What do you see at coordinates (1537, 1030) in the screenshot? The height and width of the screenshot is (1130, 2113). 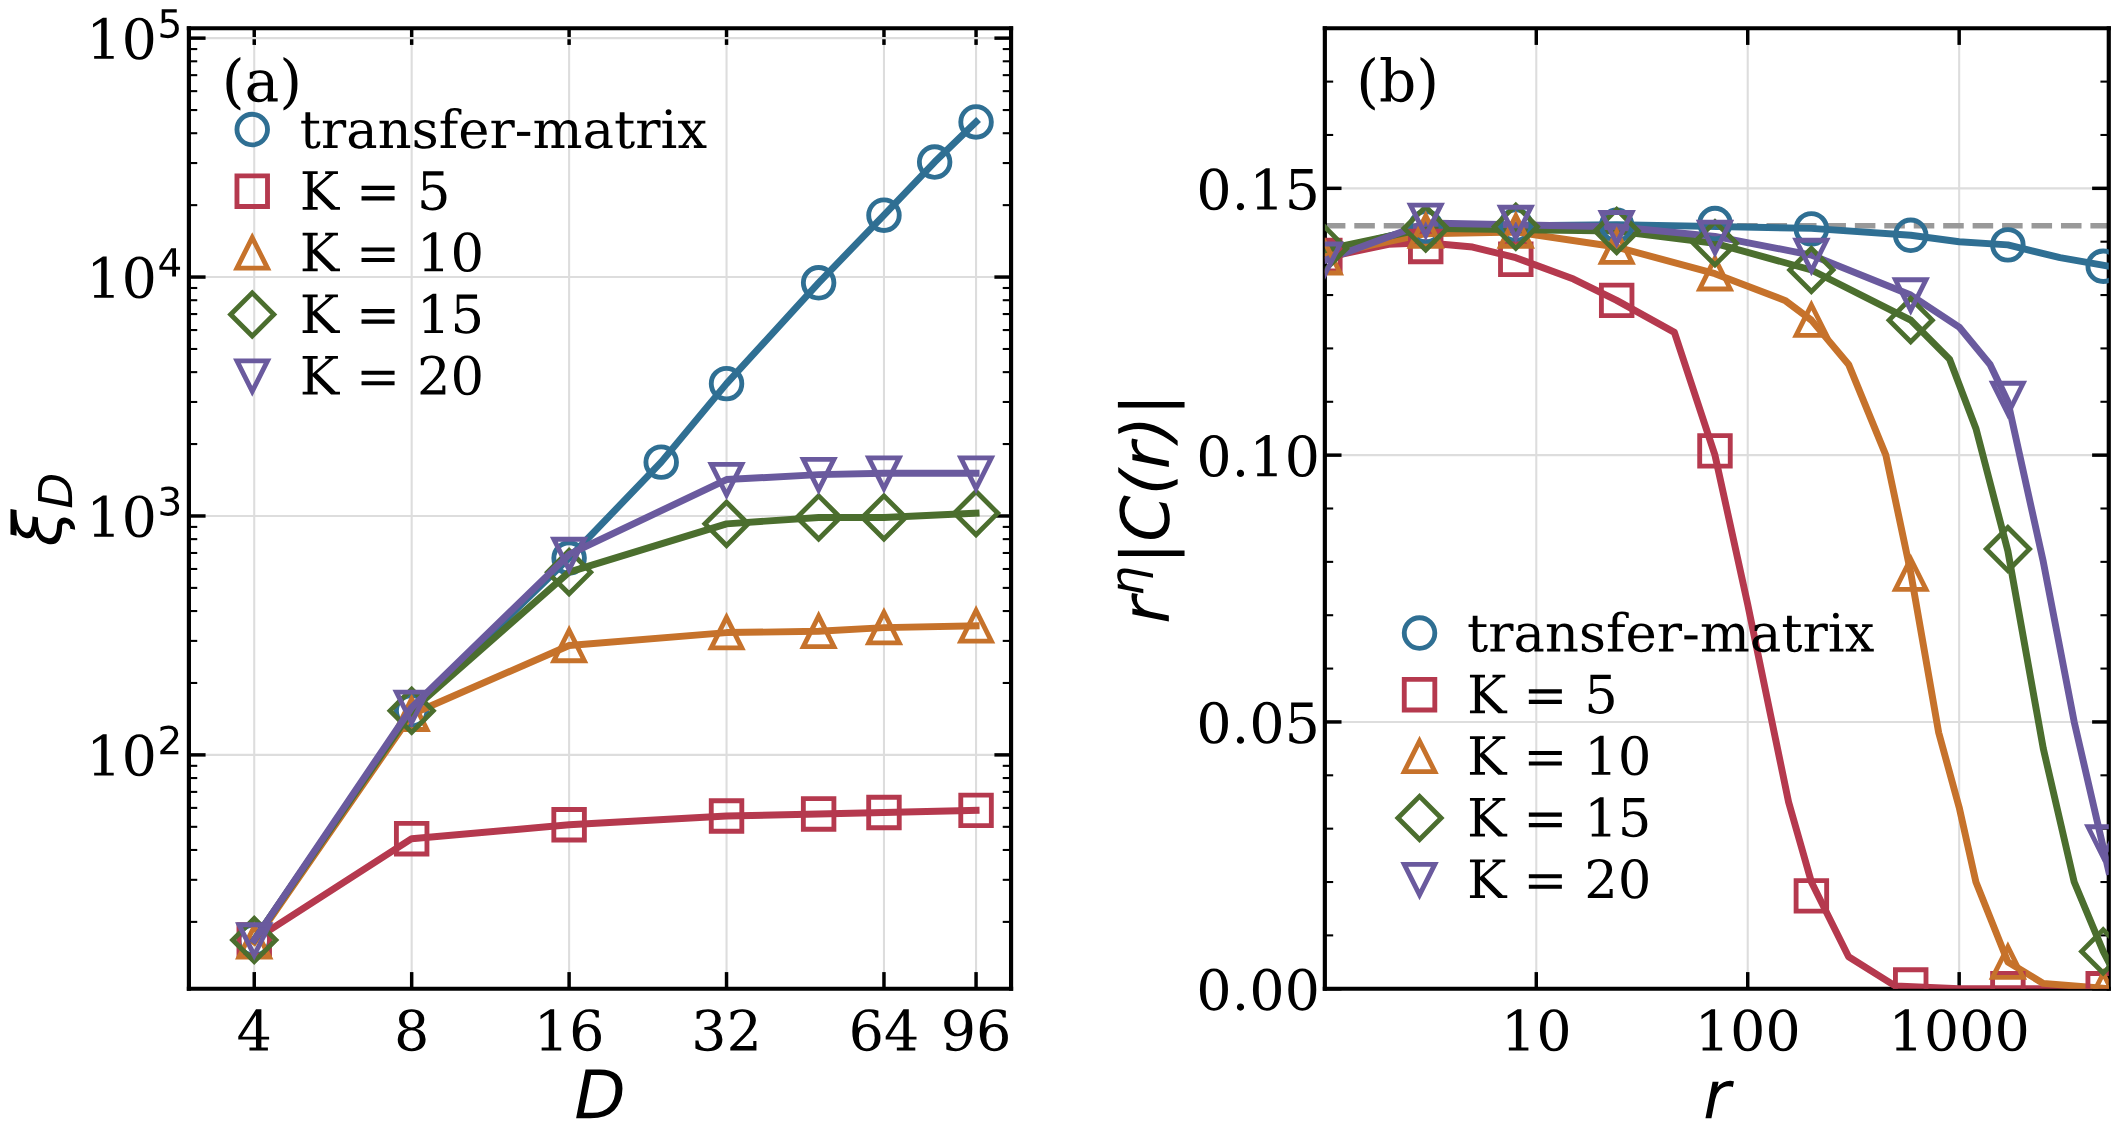 I see `x-tick-label: 10` at bounding box center [1537, 1030].